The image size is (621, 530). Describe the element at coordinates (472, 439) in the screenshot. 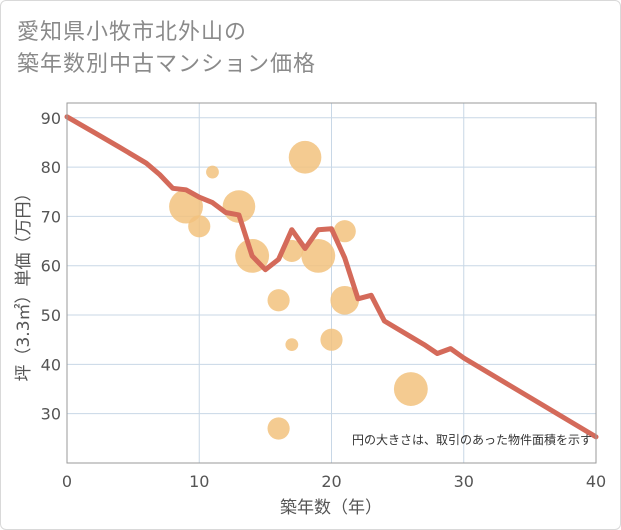

I see `size-note: 円の大きさは、取引のあった物件面積を示す` at that location.